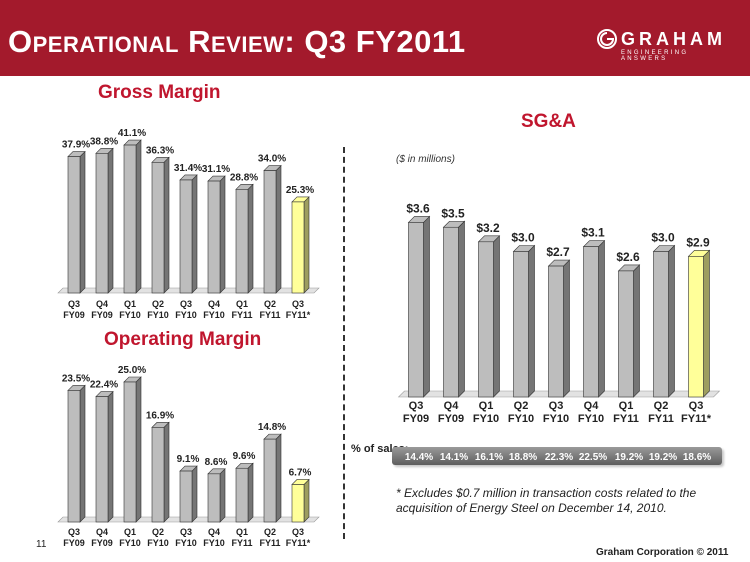  What do you see at coordinates (272, 159) in the screenshot?
I see `gross_margin-value-label: 34.0%` at bounding box center [272, 159].